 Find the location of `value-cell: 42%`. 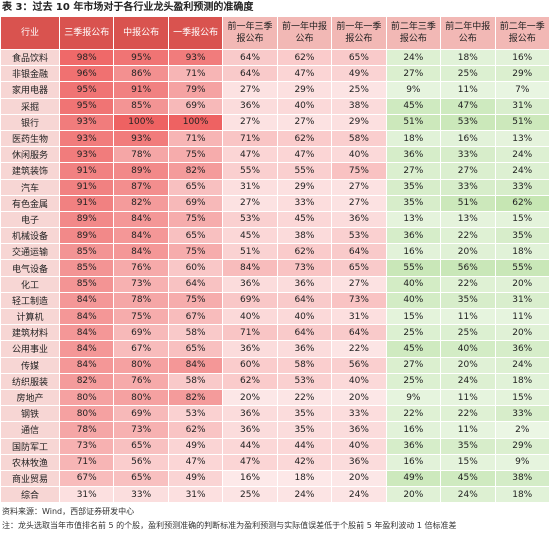

value-cell: 42% is located at coordinates (304, 462).